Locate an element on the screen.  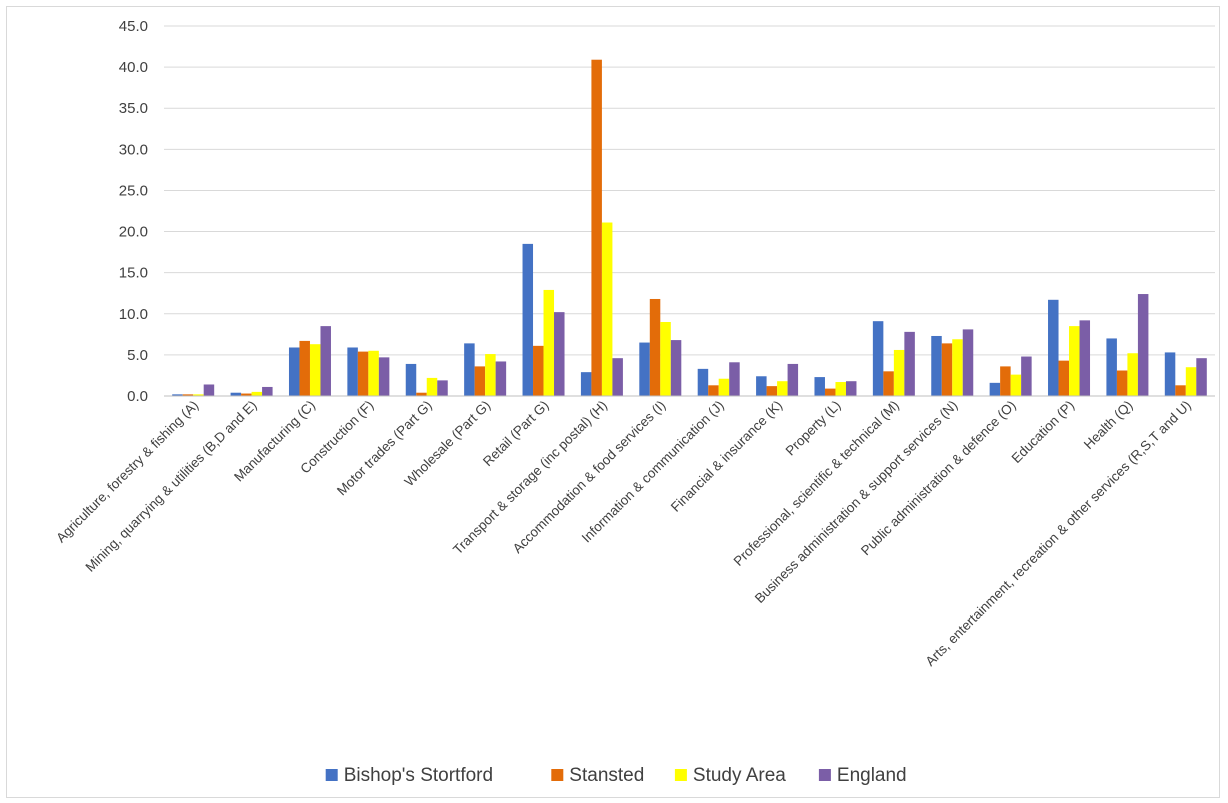
category-label: Property (L) is located at coordinates (813, 428).